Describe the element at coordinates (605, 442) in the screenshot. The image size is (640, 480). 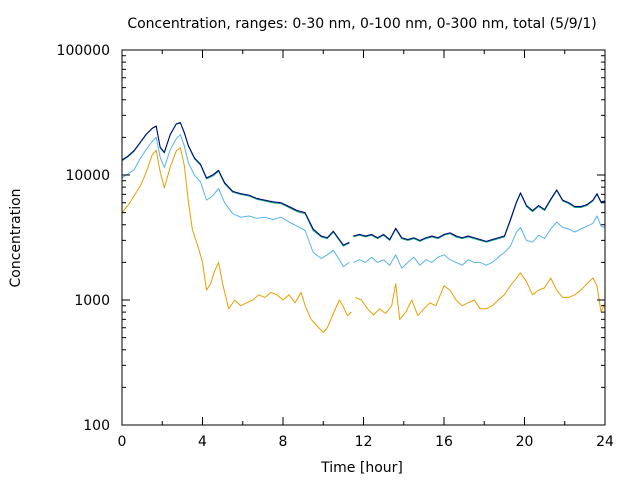
I see `x-tick-label: 24` at that location.